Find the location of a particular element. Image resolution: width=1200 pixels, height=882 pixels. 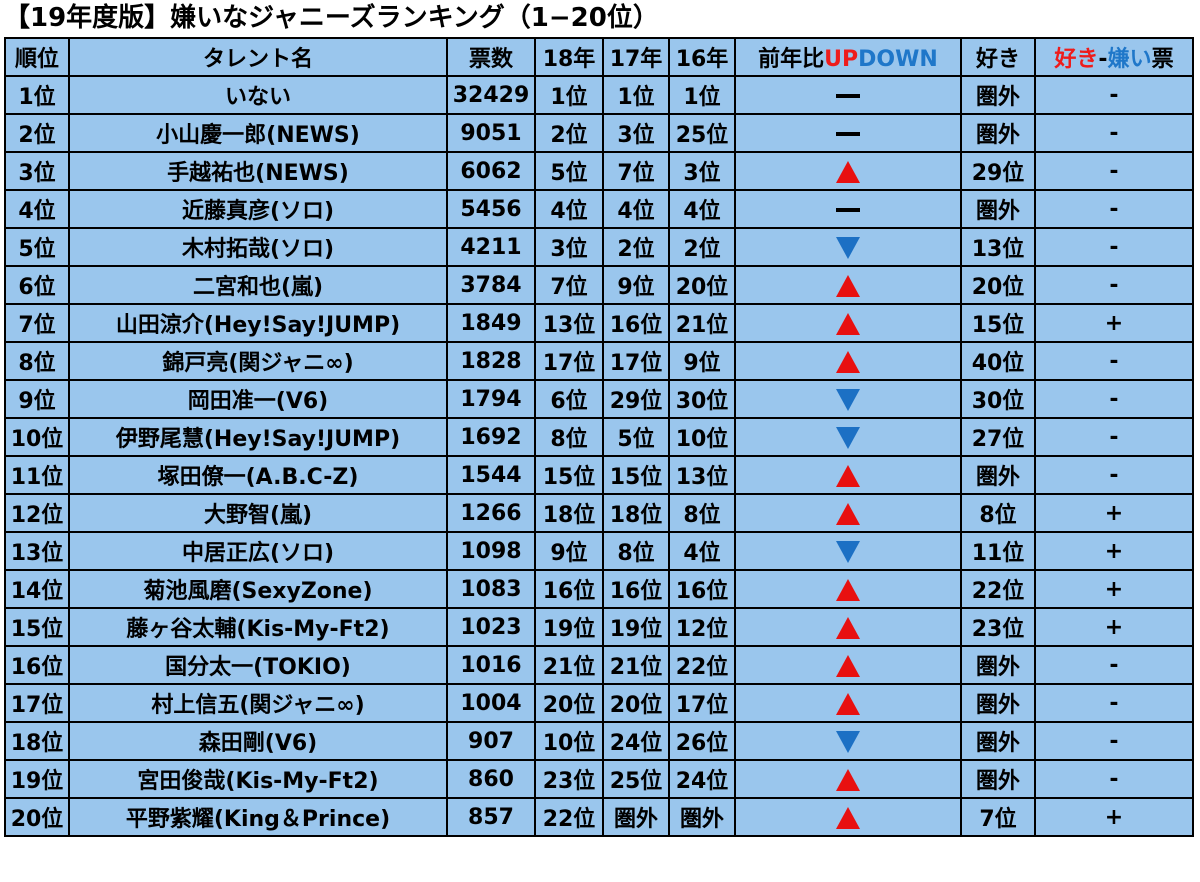

cell-name: 藤ヶ谷太輔(Kis-My-Ft2) is located at coordinates (258, 627).